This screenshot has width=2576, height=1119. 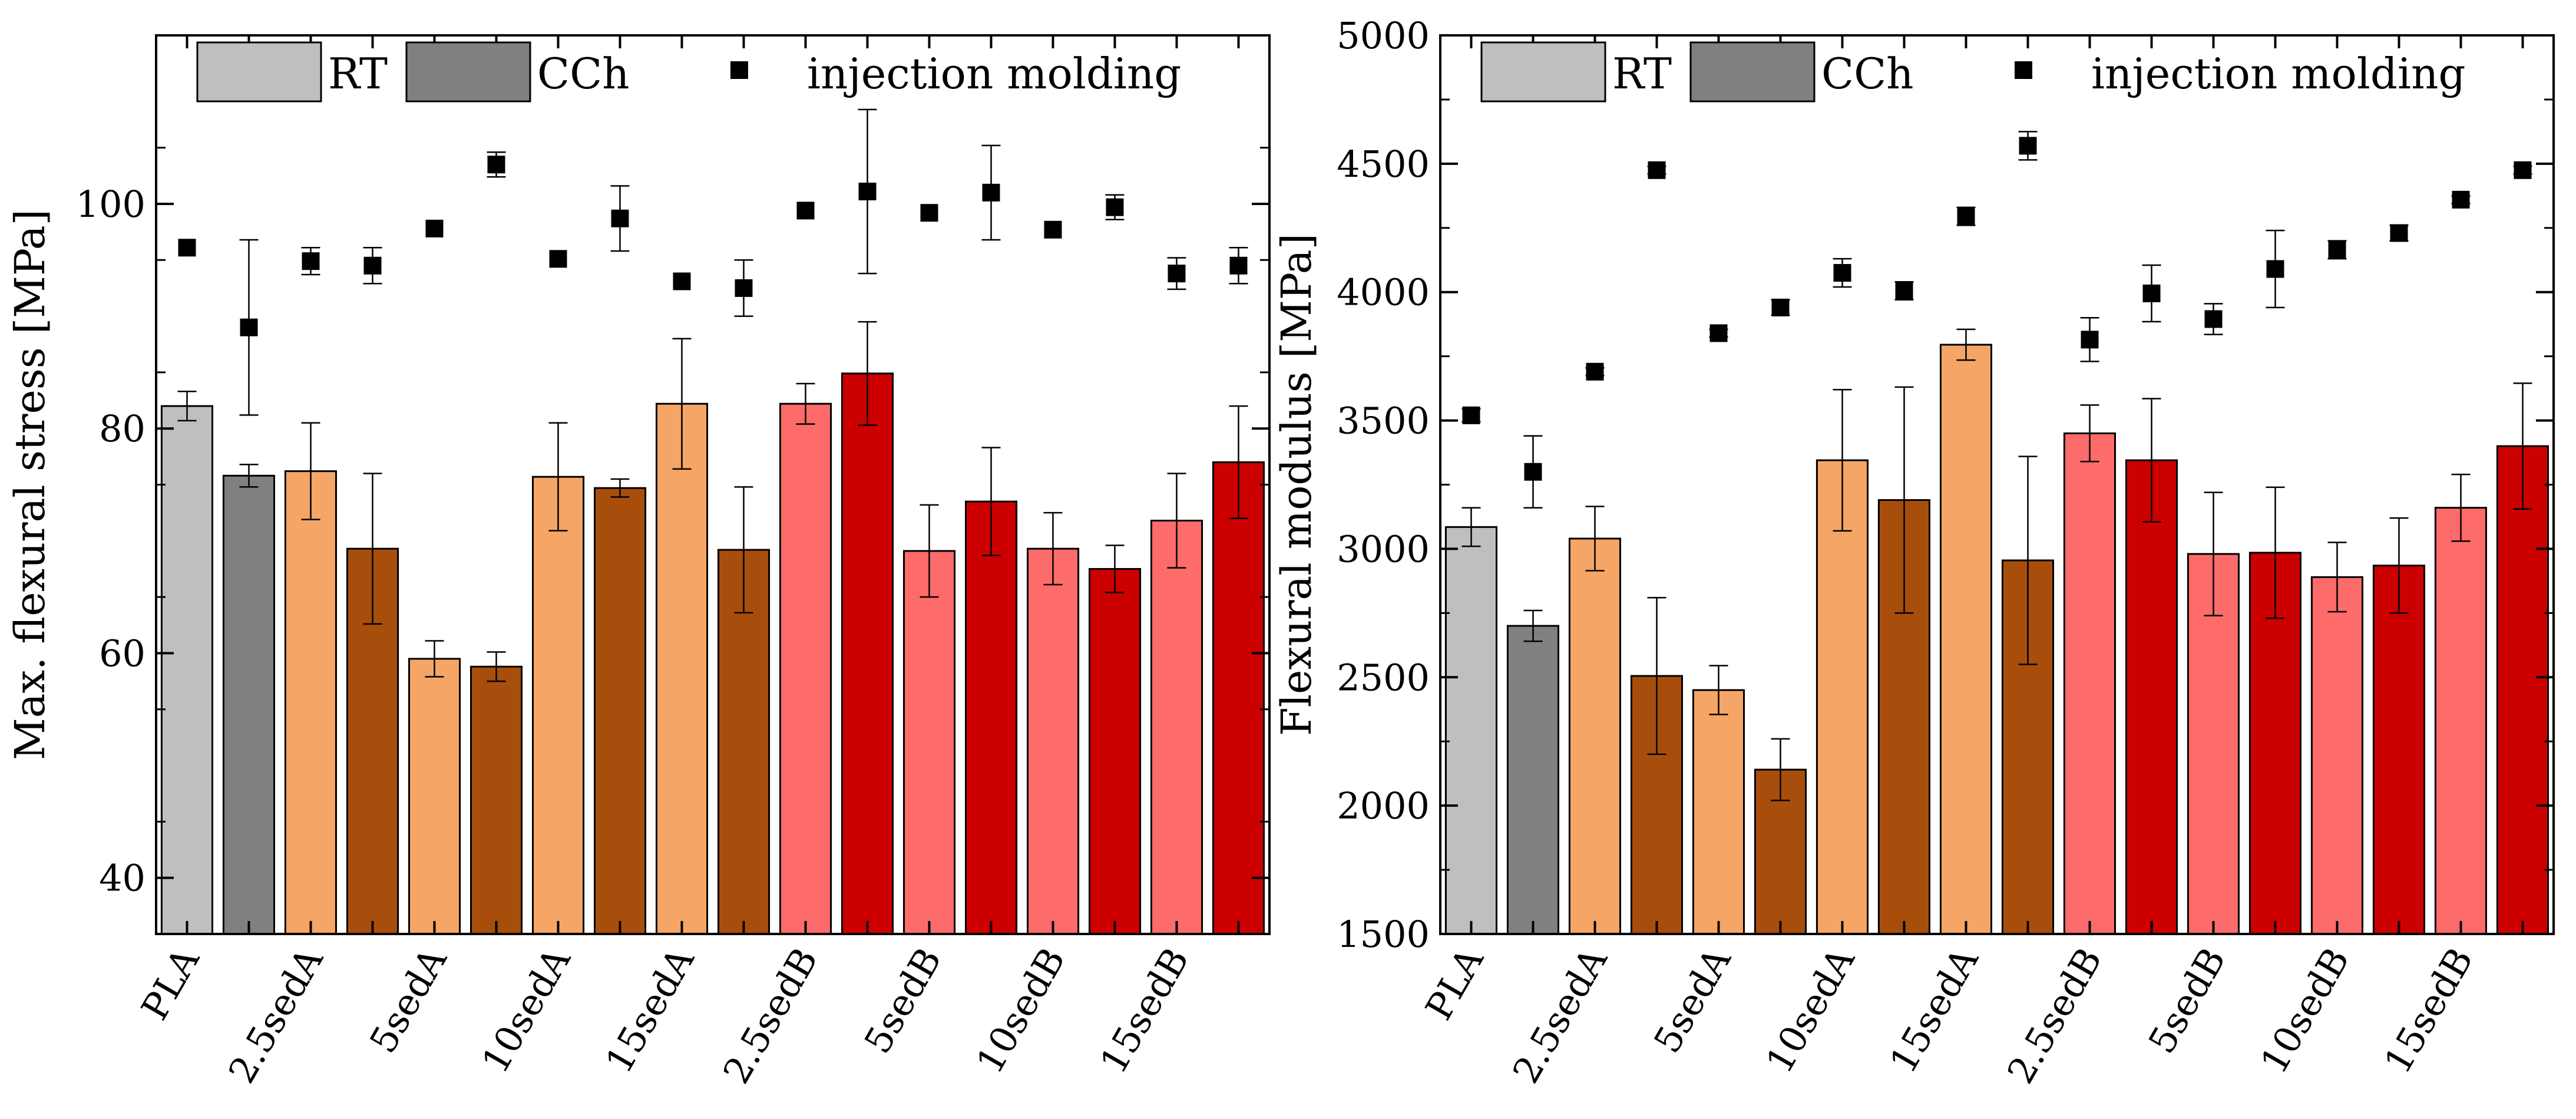 I want to click on bar-2.5sedA-RT, so click(x=1594, y=736).